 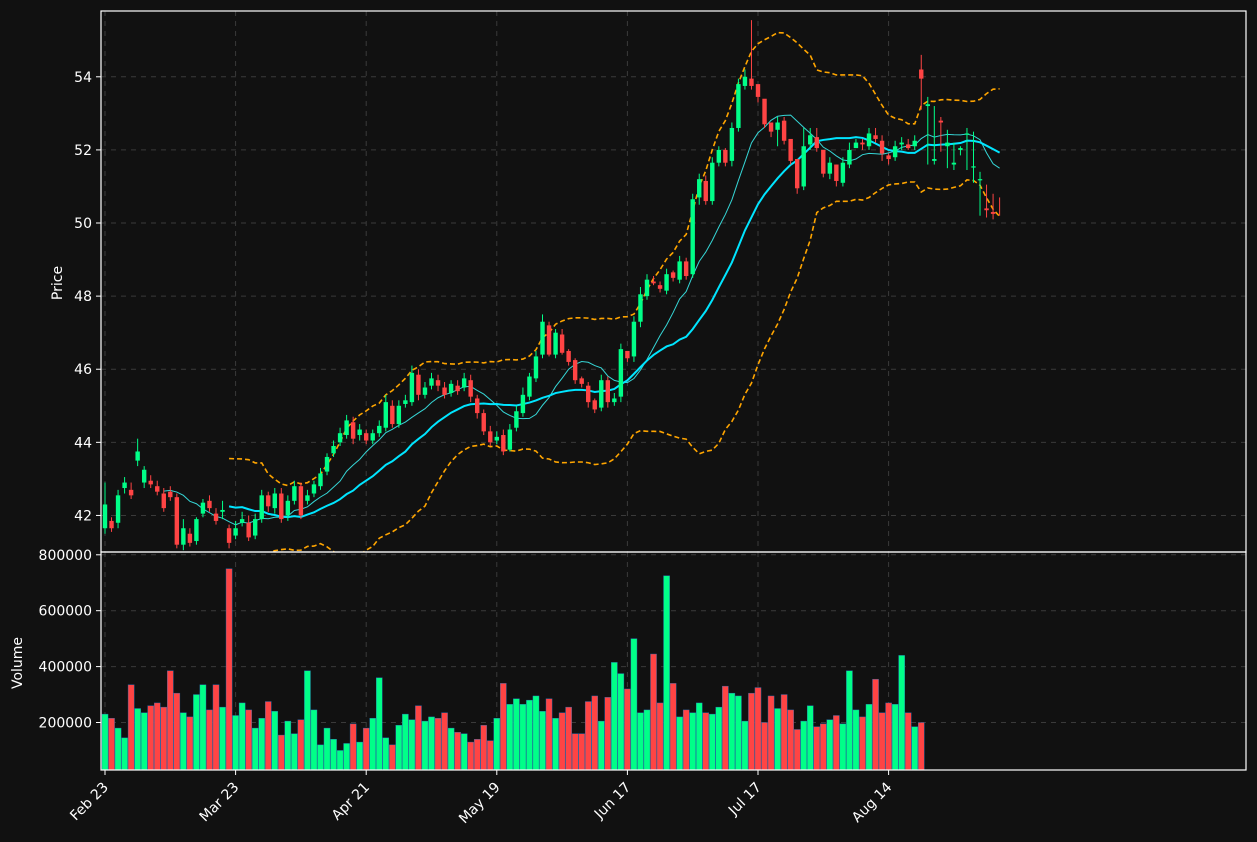 What do you see at coordinates (65, 723) in the screenshot?
I see `volume-tick-label: 200000` at bounding box center [65, 723].